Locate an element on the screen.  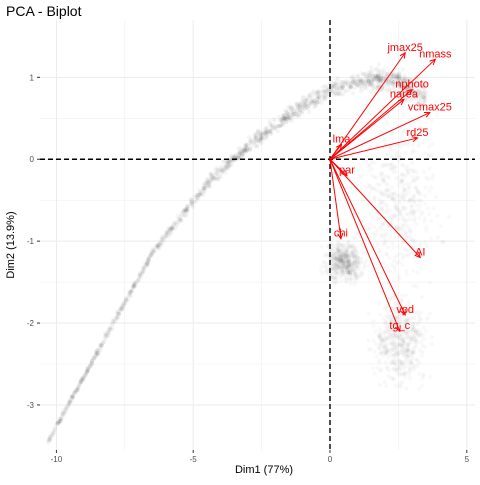
arrowhead-tg_c is located at coordinates (397, 329).